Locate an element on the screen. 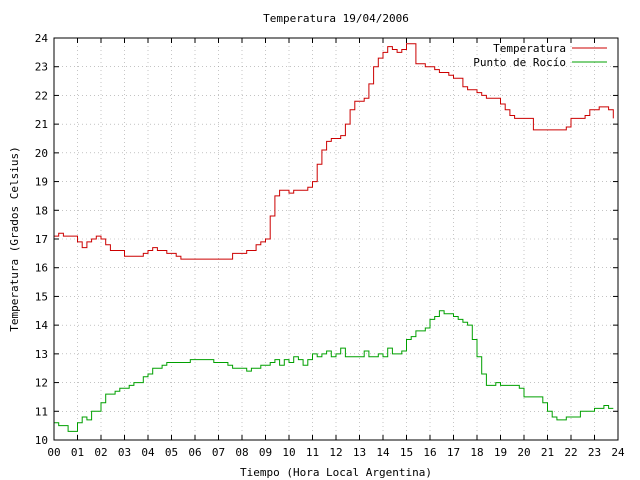  legend-label: Temperatura is located at coordinates (529, 48).